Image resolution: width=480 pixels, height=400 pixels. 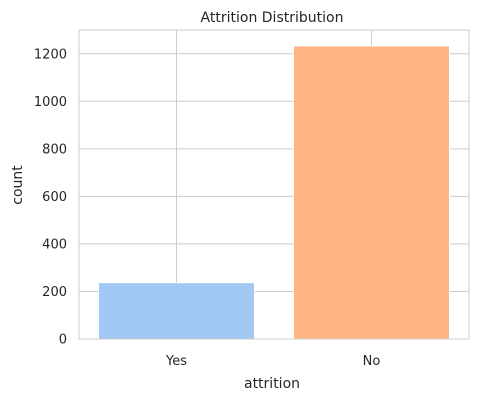 I want to click on x-tick-label-no: No, so click(x=372, y=361).